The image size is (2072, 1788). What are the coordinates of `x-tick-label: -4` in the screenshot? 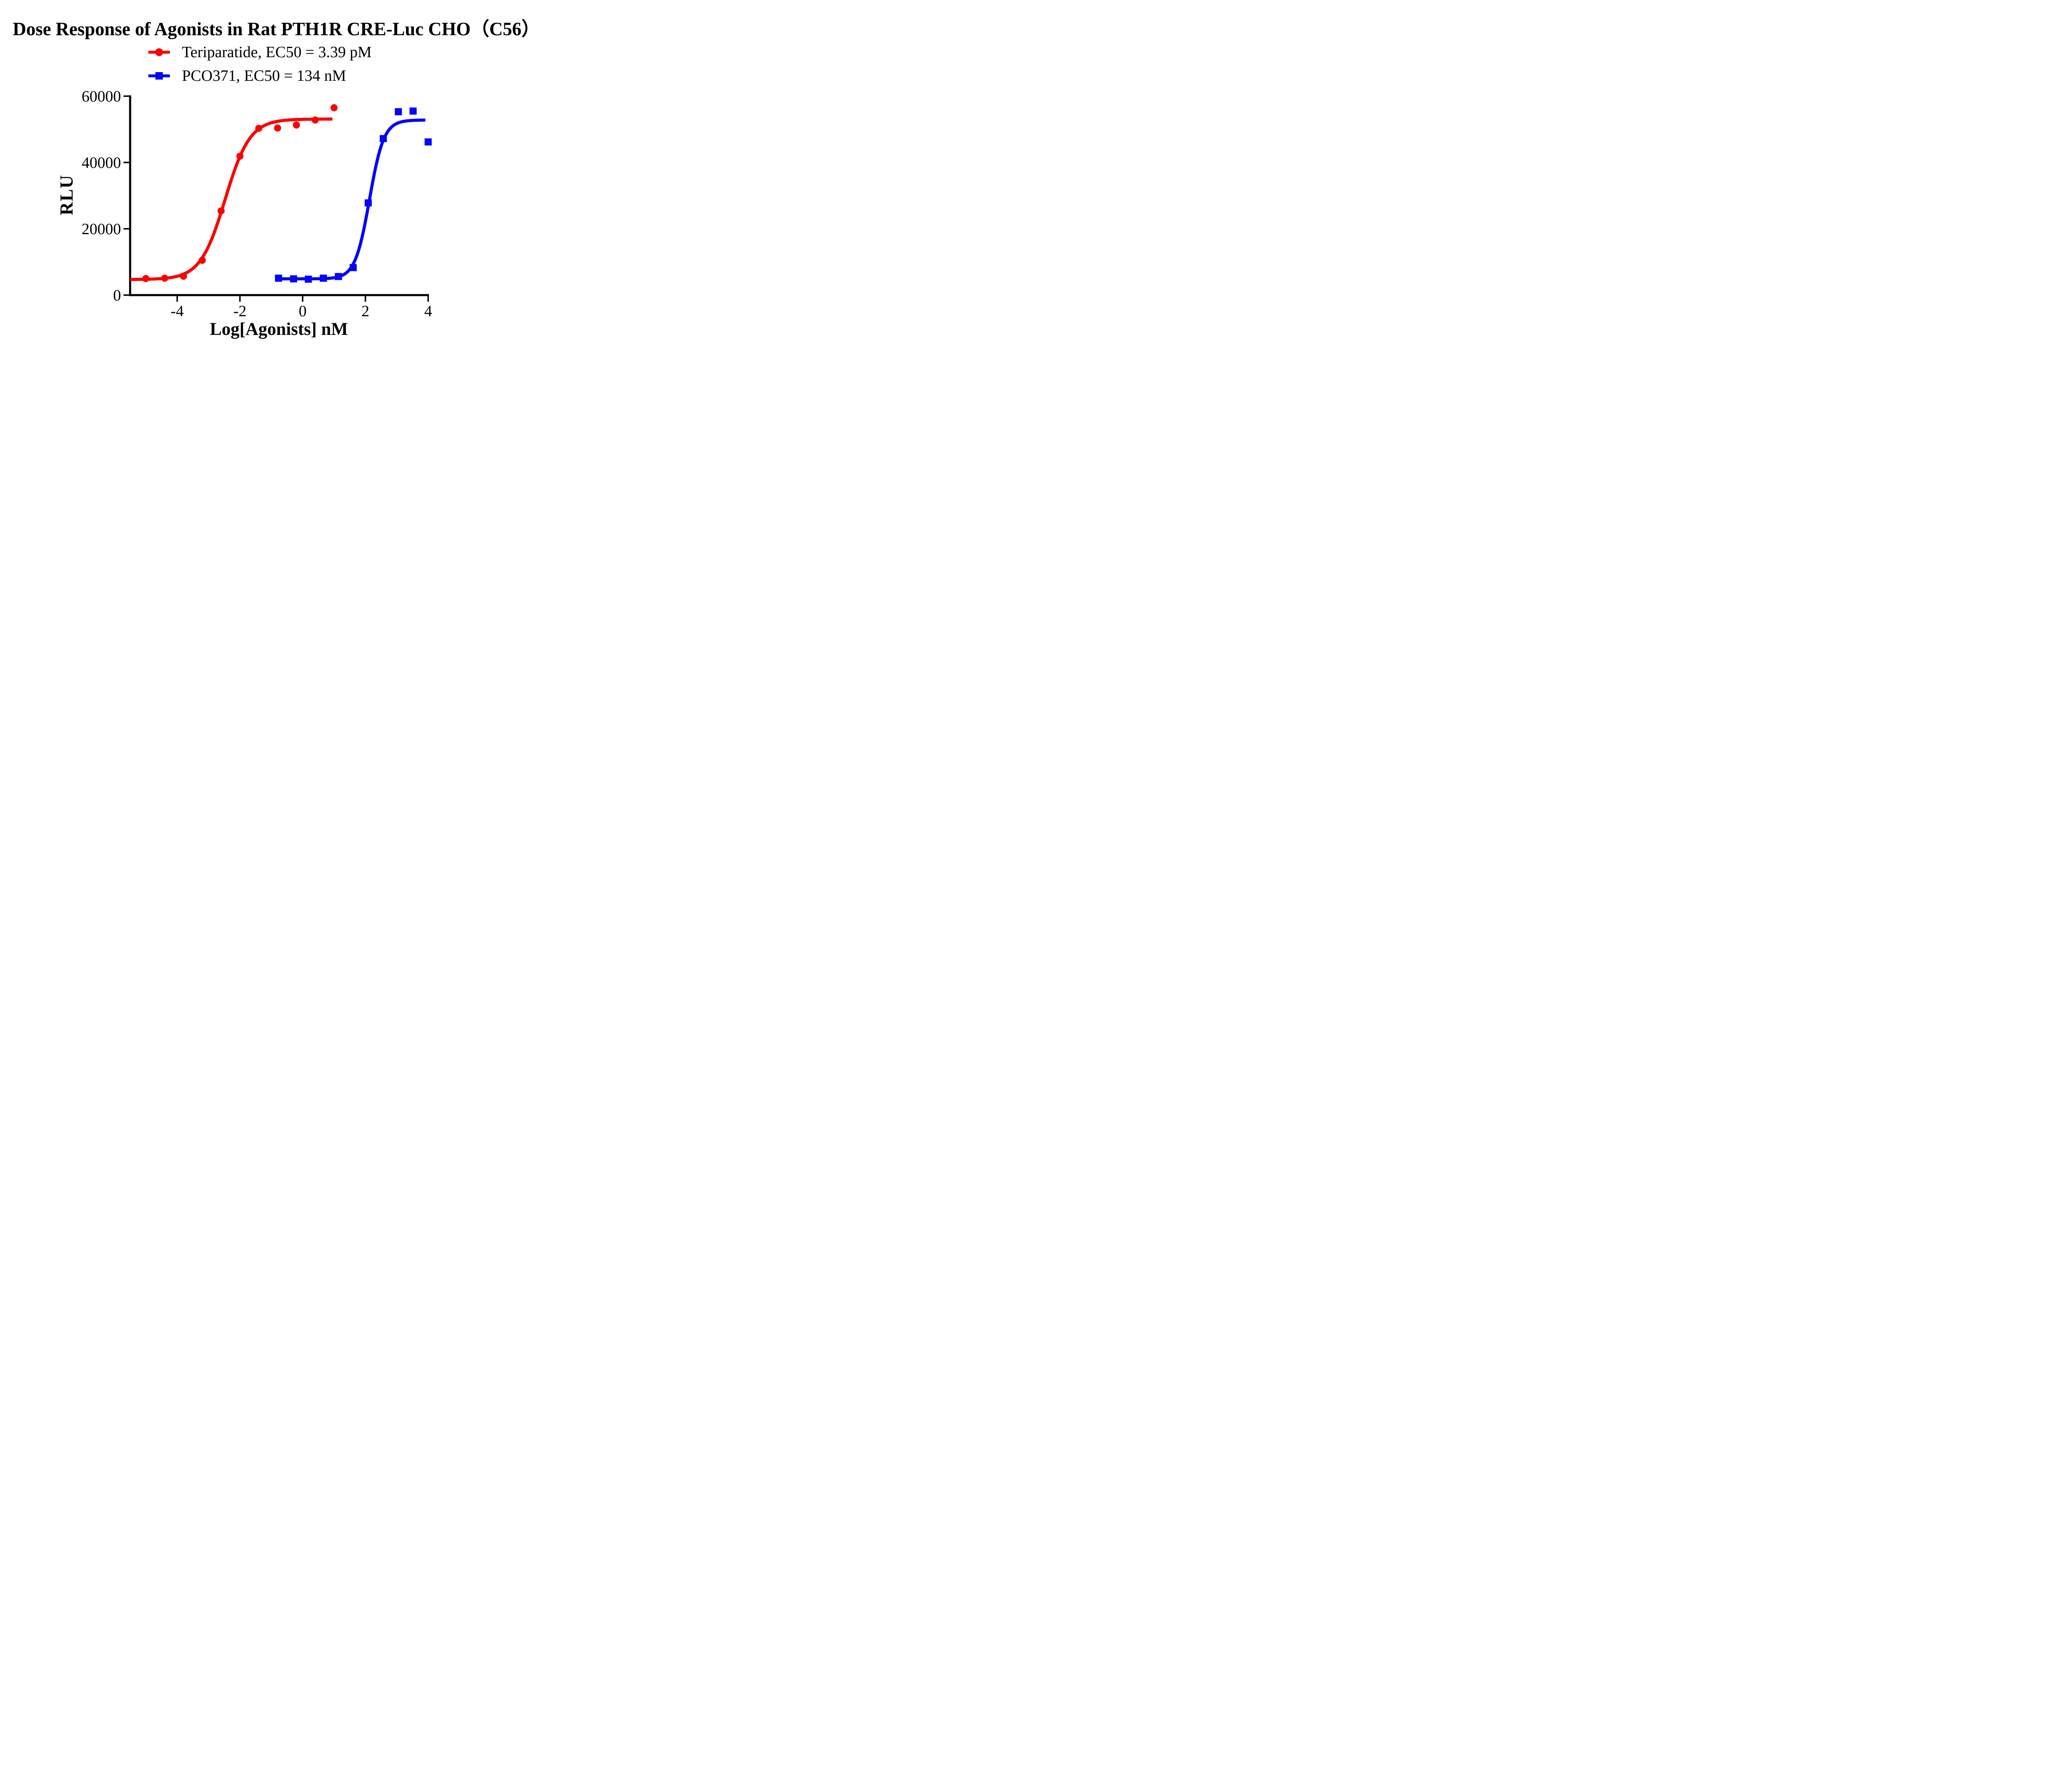 It's located at (177, 311).